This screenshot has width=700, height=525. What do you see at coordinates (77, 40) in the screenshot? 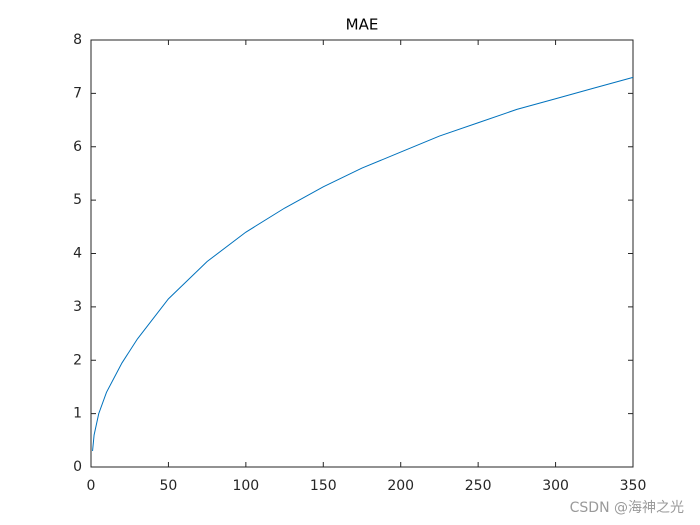
I see `y-tick-label: 8` at bounding box center [77, 40].